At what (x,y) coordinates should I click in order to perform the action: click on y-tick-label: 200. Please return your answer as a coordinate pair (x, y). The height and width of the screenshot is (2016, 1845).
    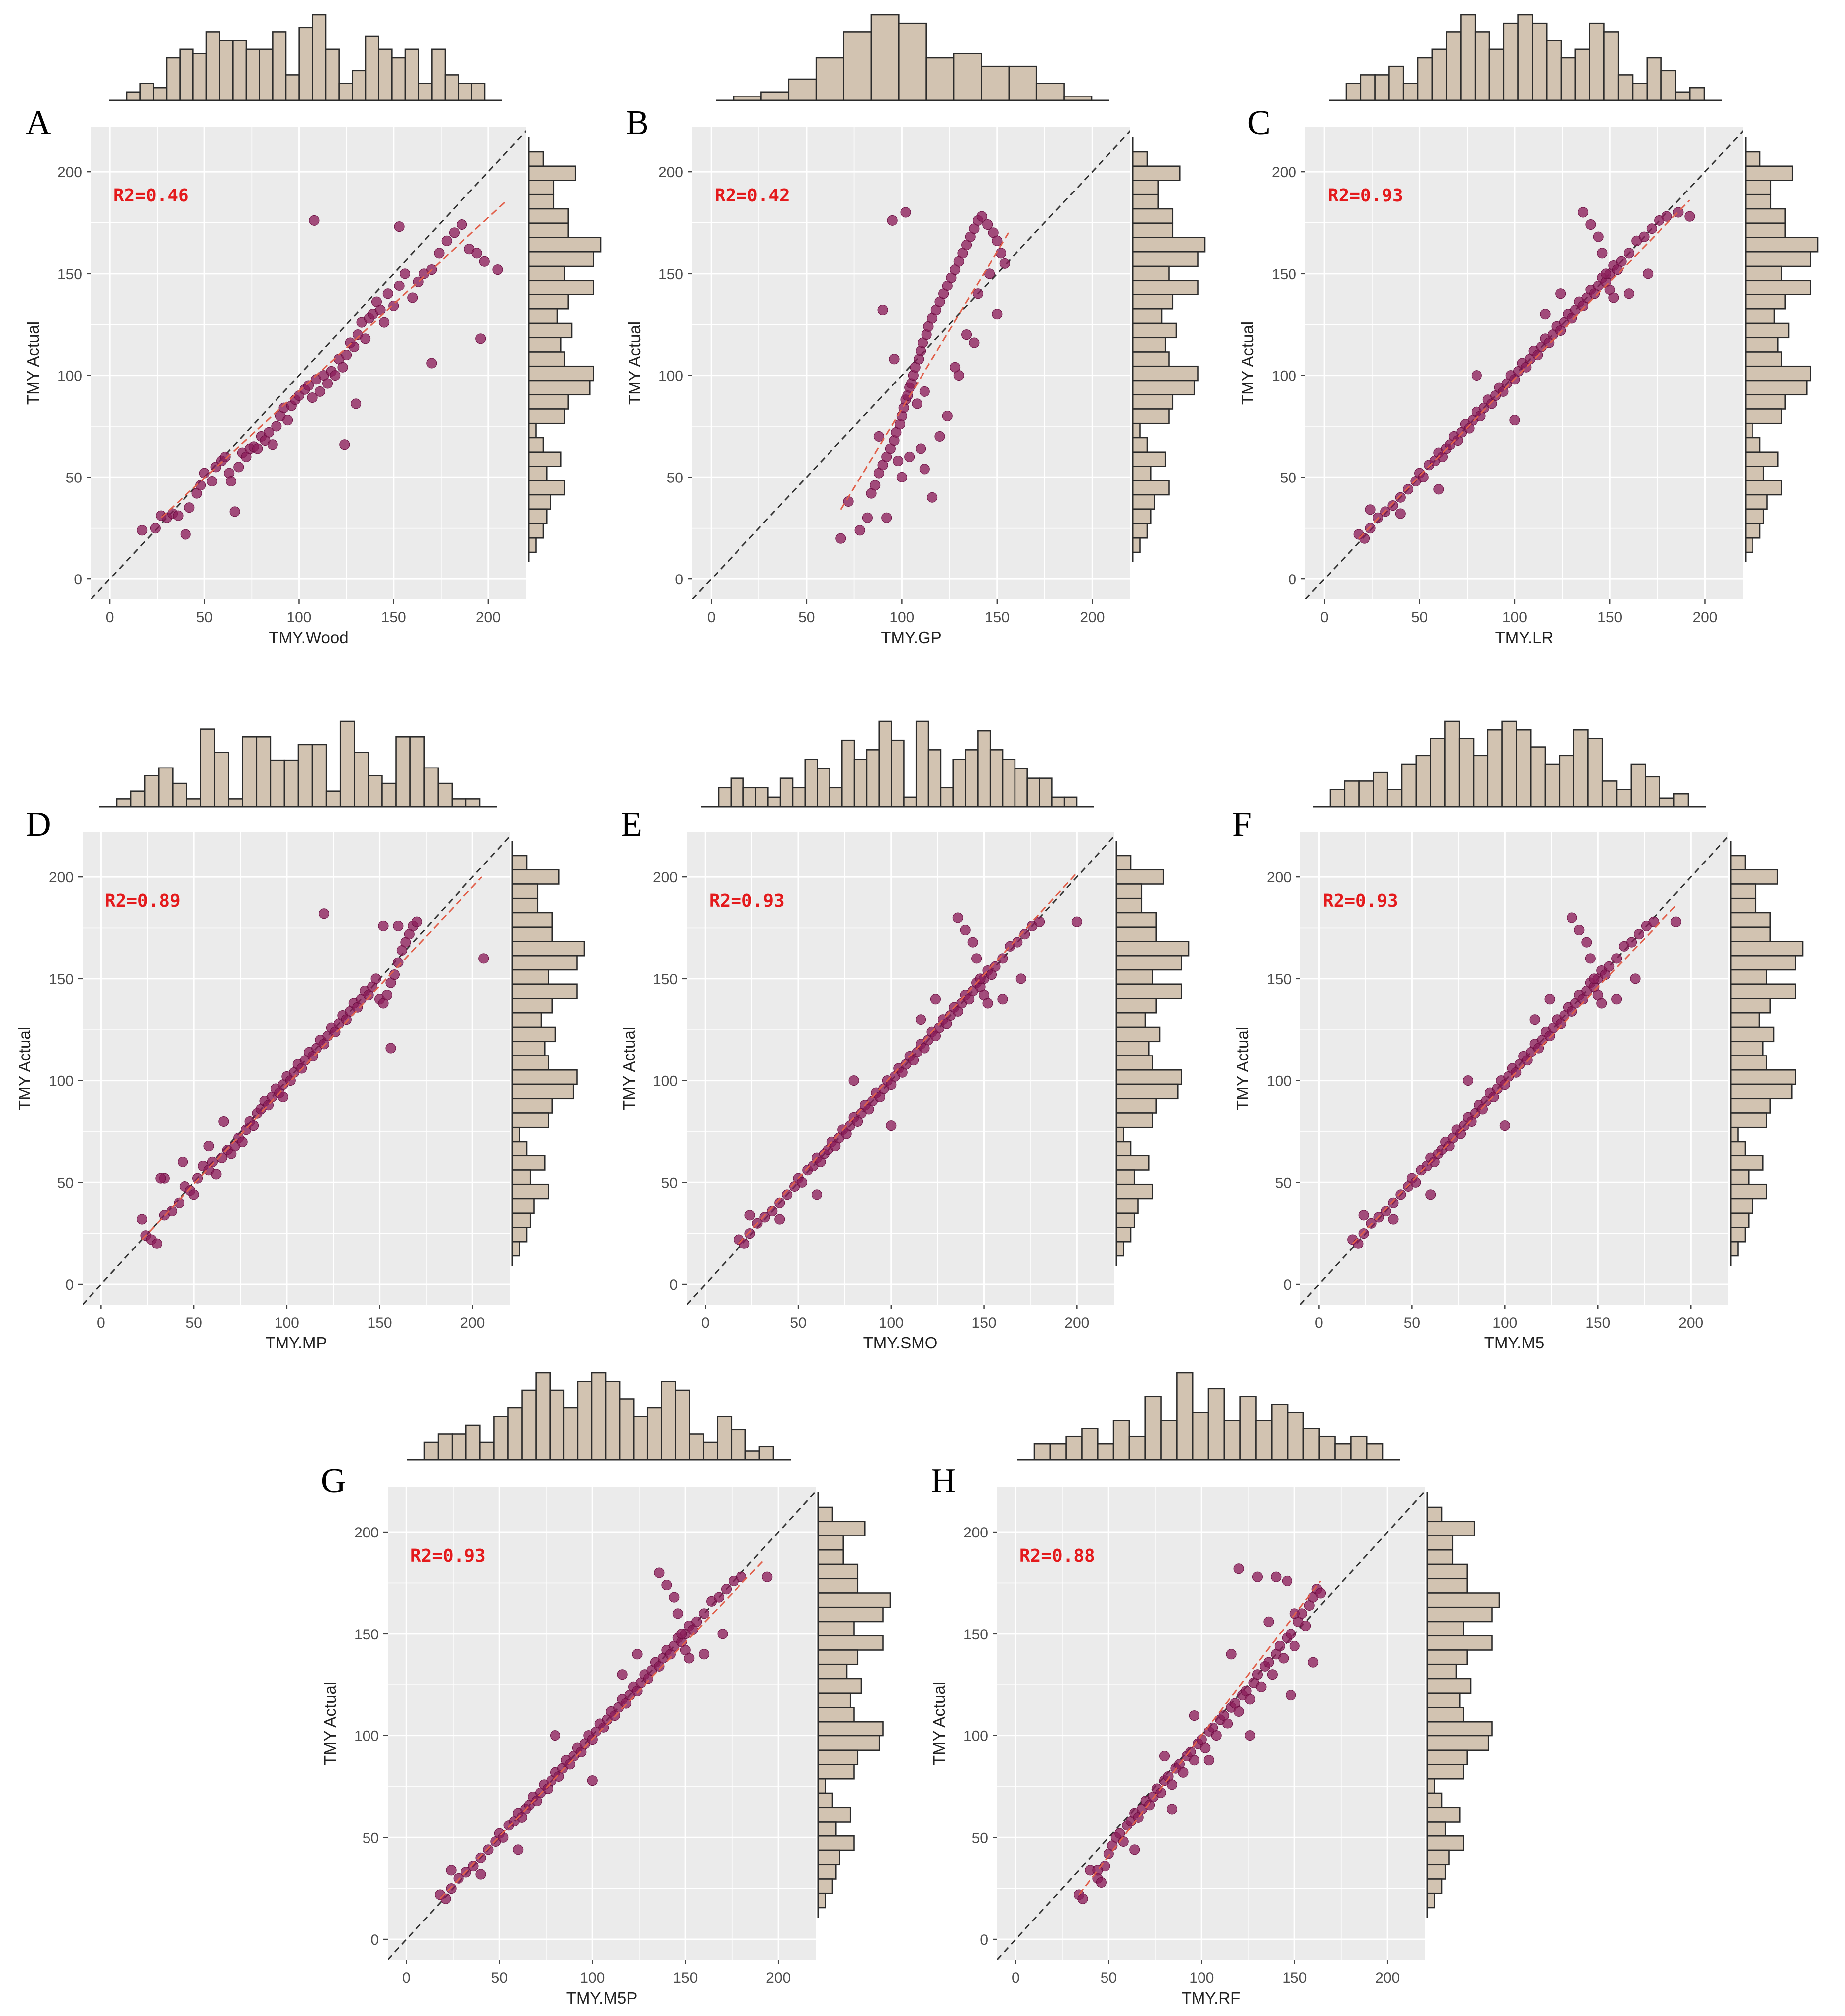
    Looking at the image, I should click on (975, 1533).